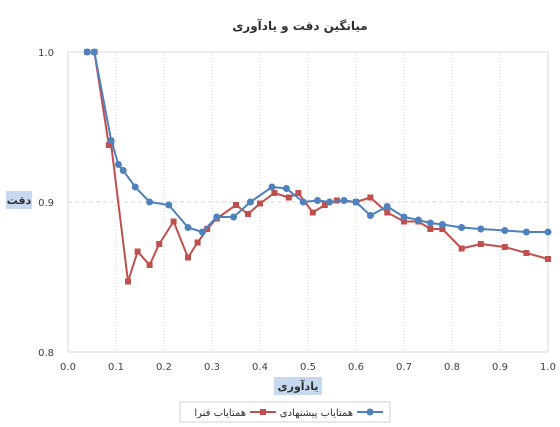  Describe the element at coordinates (356, 367) in the screenshot. I see `x-tick-label: 0.6` at that location.